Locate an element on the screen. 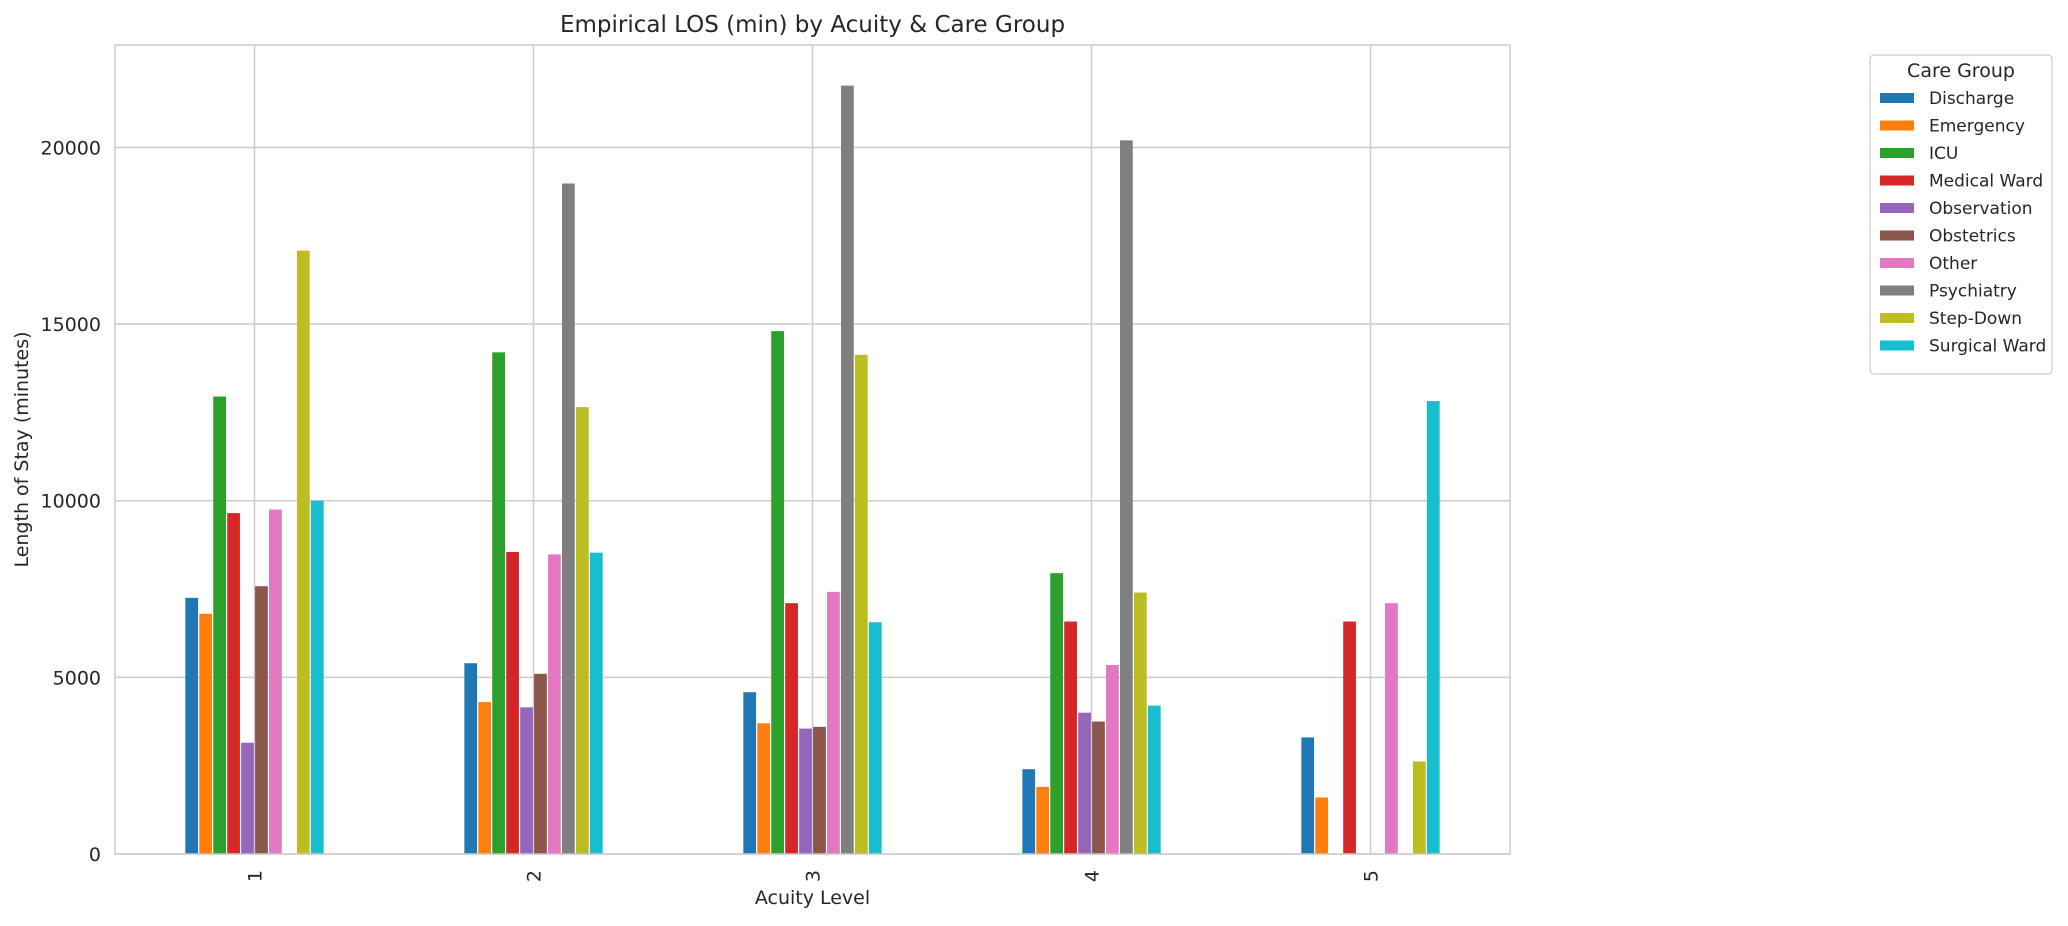 The image size is (2068, 926). legend-title: Care Group is located at coordinates (1961, 71).